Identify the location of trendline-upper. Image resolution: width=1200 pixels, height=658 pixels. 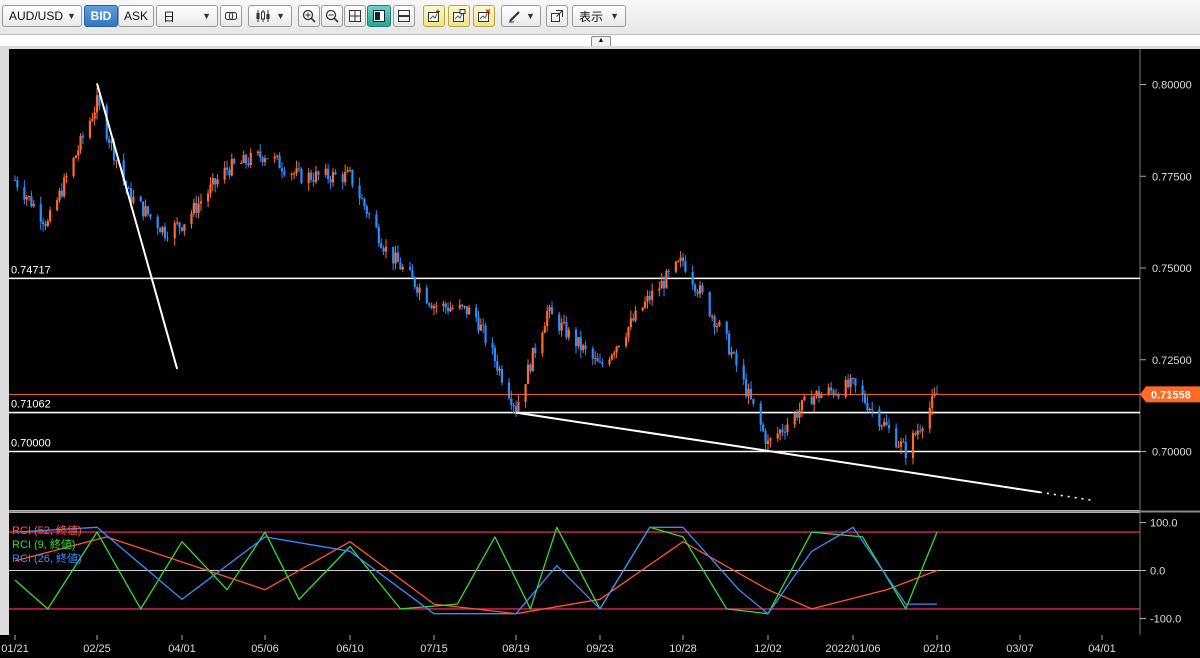
(137, 226).